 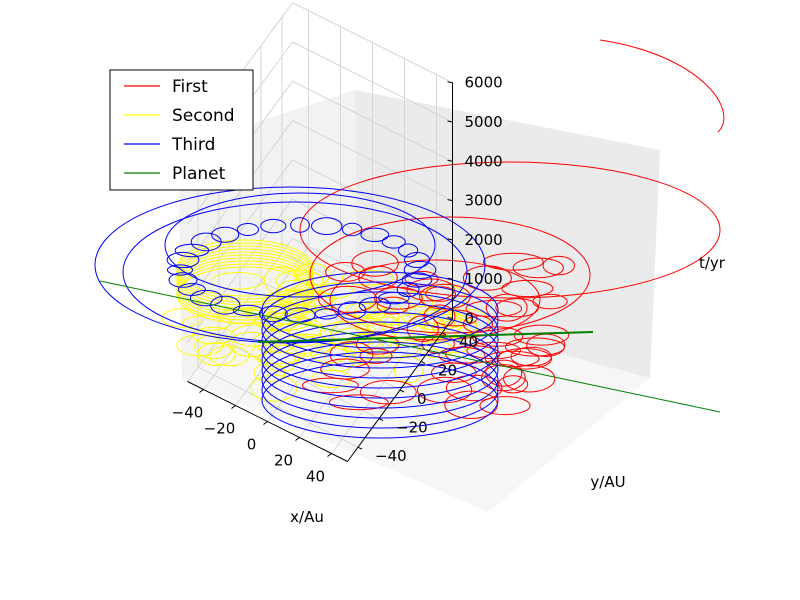 What do you see at coordinates (252, 445) in the screenshot?
I see `x-tick-label-2: 0` at bounding box center [252, 445].